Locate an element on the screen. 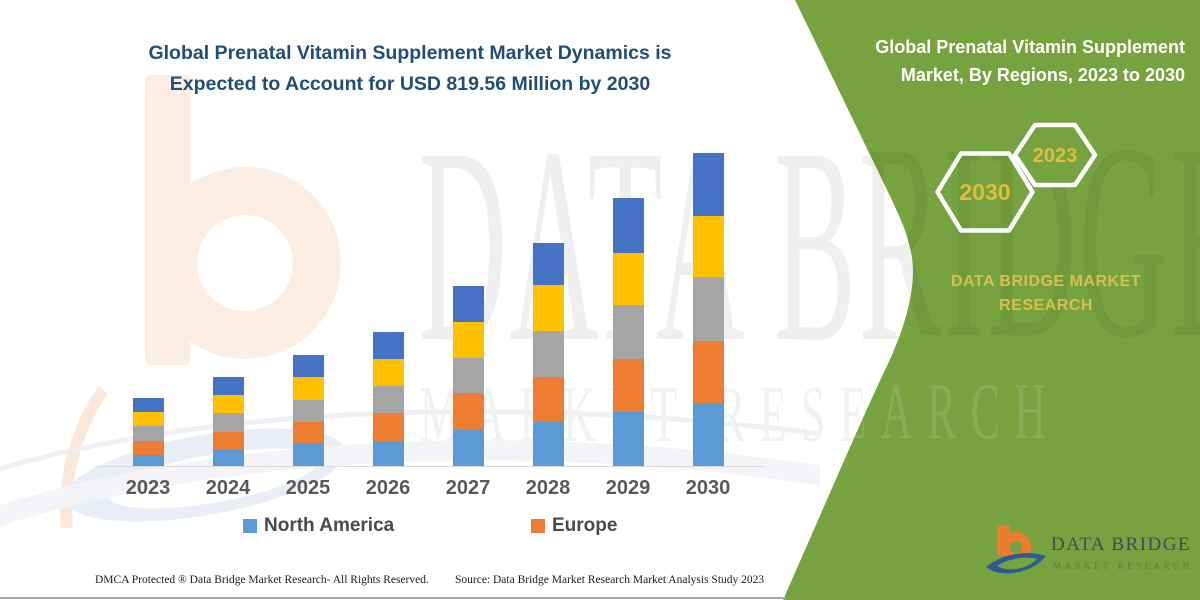 This screenshot has height=600, width=1200. hexagon-2023 is located at coordinates (1055, 155).